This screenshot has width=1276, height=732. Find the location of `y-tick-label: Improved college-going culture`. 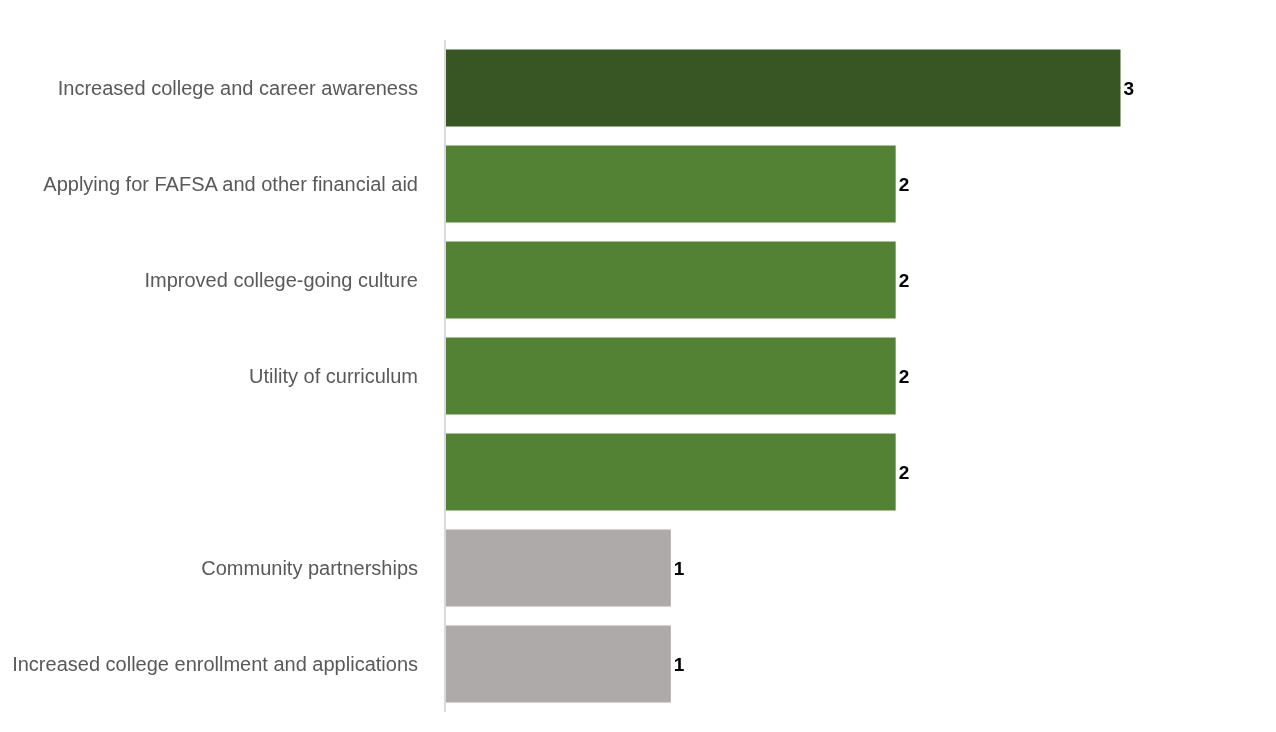

y-tick-label: Improved college-going culture is located at coordinates (281, 280).